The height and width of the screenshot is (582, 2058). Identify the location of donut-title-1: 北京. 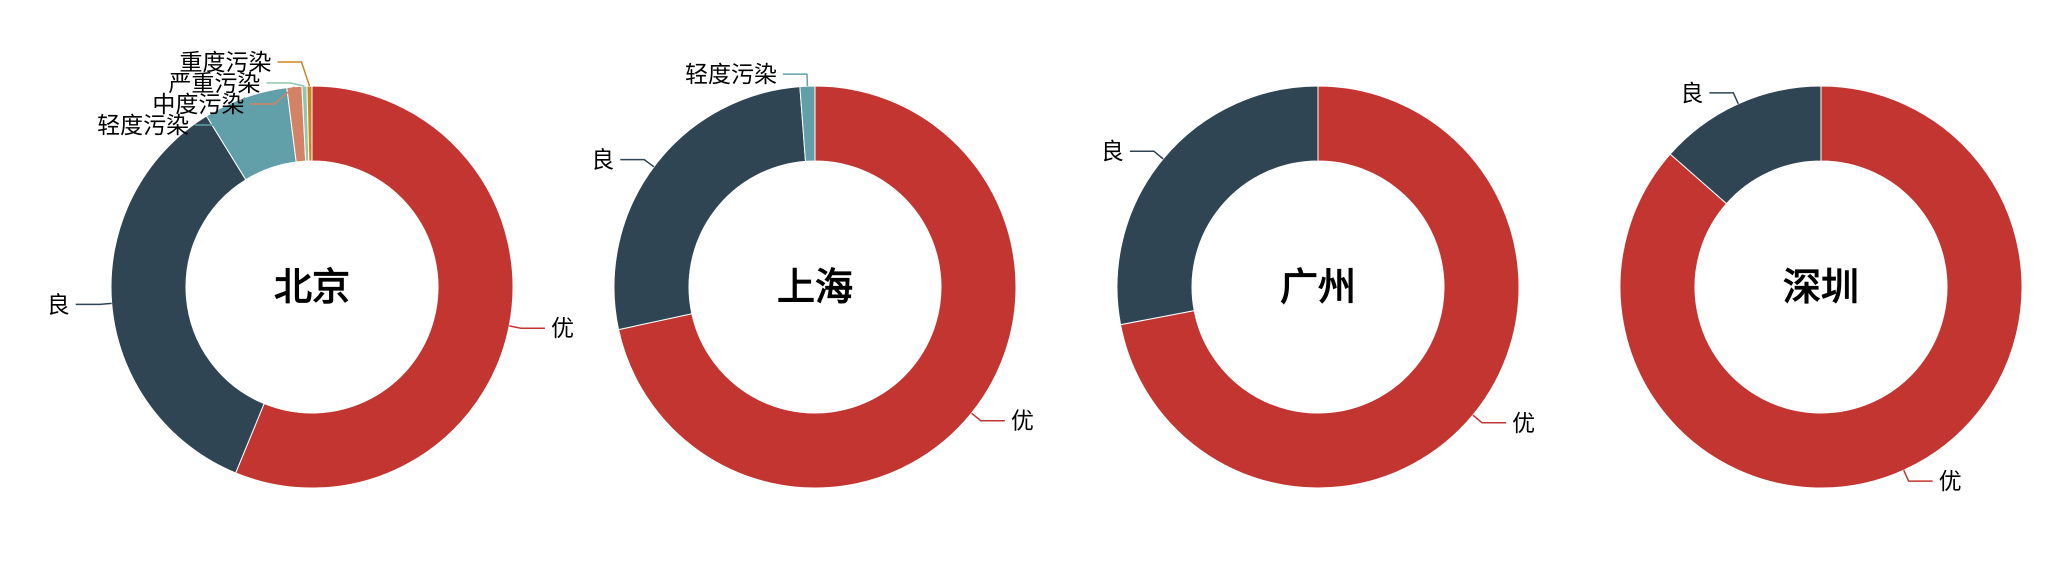
(312, 287).